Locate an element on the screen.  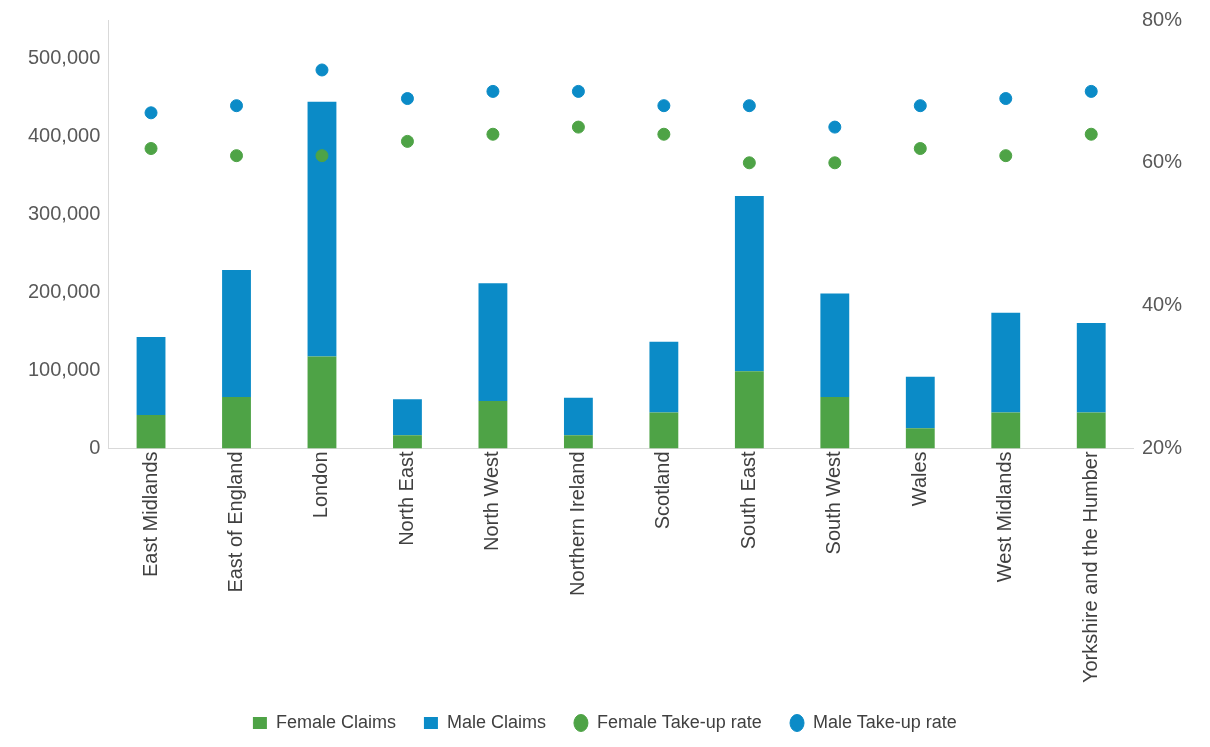
legend-label: Female Claims is located at coordinates (335, 721).